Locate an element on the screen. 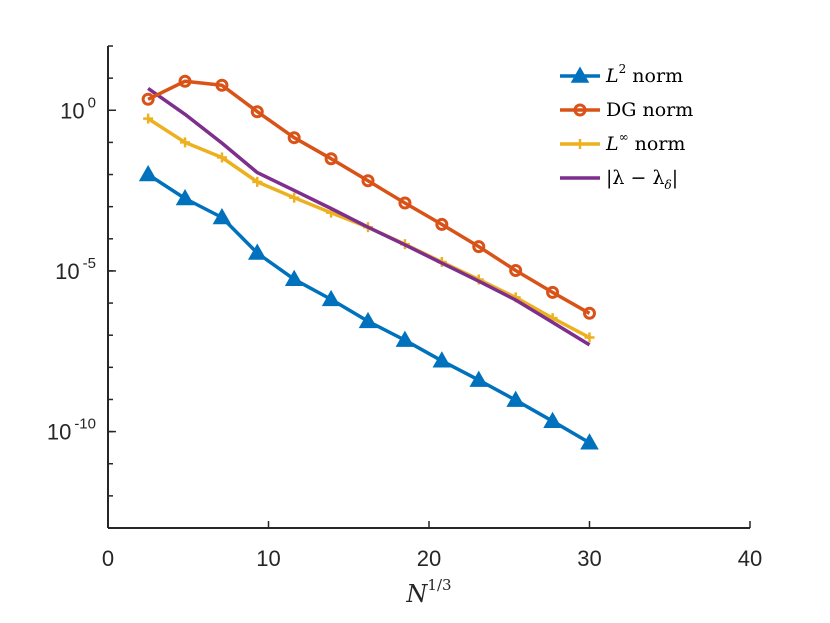 Image resolution: width=830 pixels, height=623 pixels. x-tick-label: 10 is located at coordinates (268, 558).